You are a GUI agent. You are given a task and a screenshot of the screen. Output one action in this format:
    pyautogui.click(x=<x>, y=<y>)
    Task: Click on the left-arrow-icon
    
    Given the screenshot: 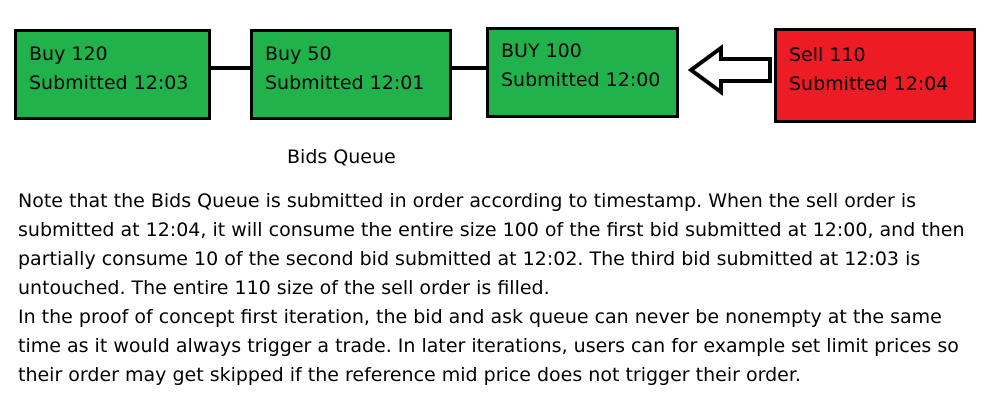 What is the action you would take?
    pyautogui.click(x=730, y=70)
    